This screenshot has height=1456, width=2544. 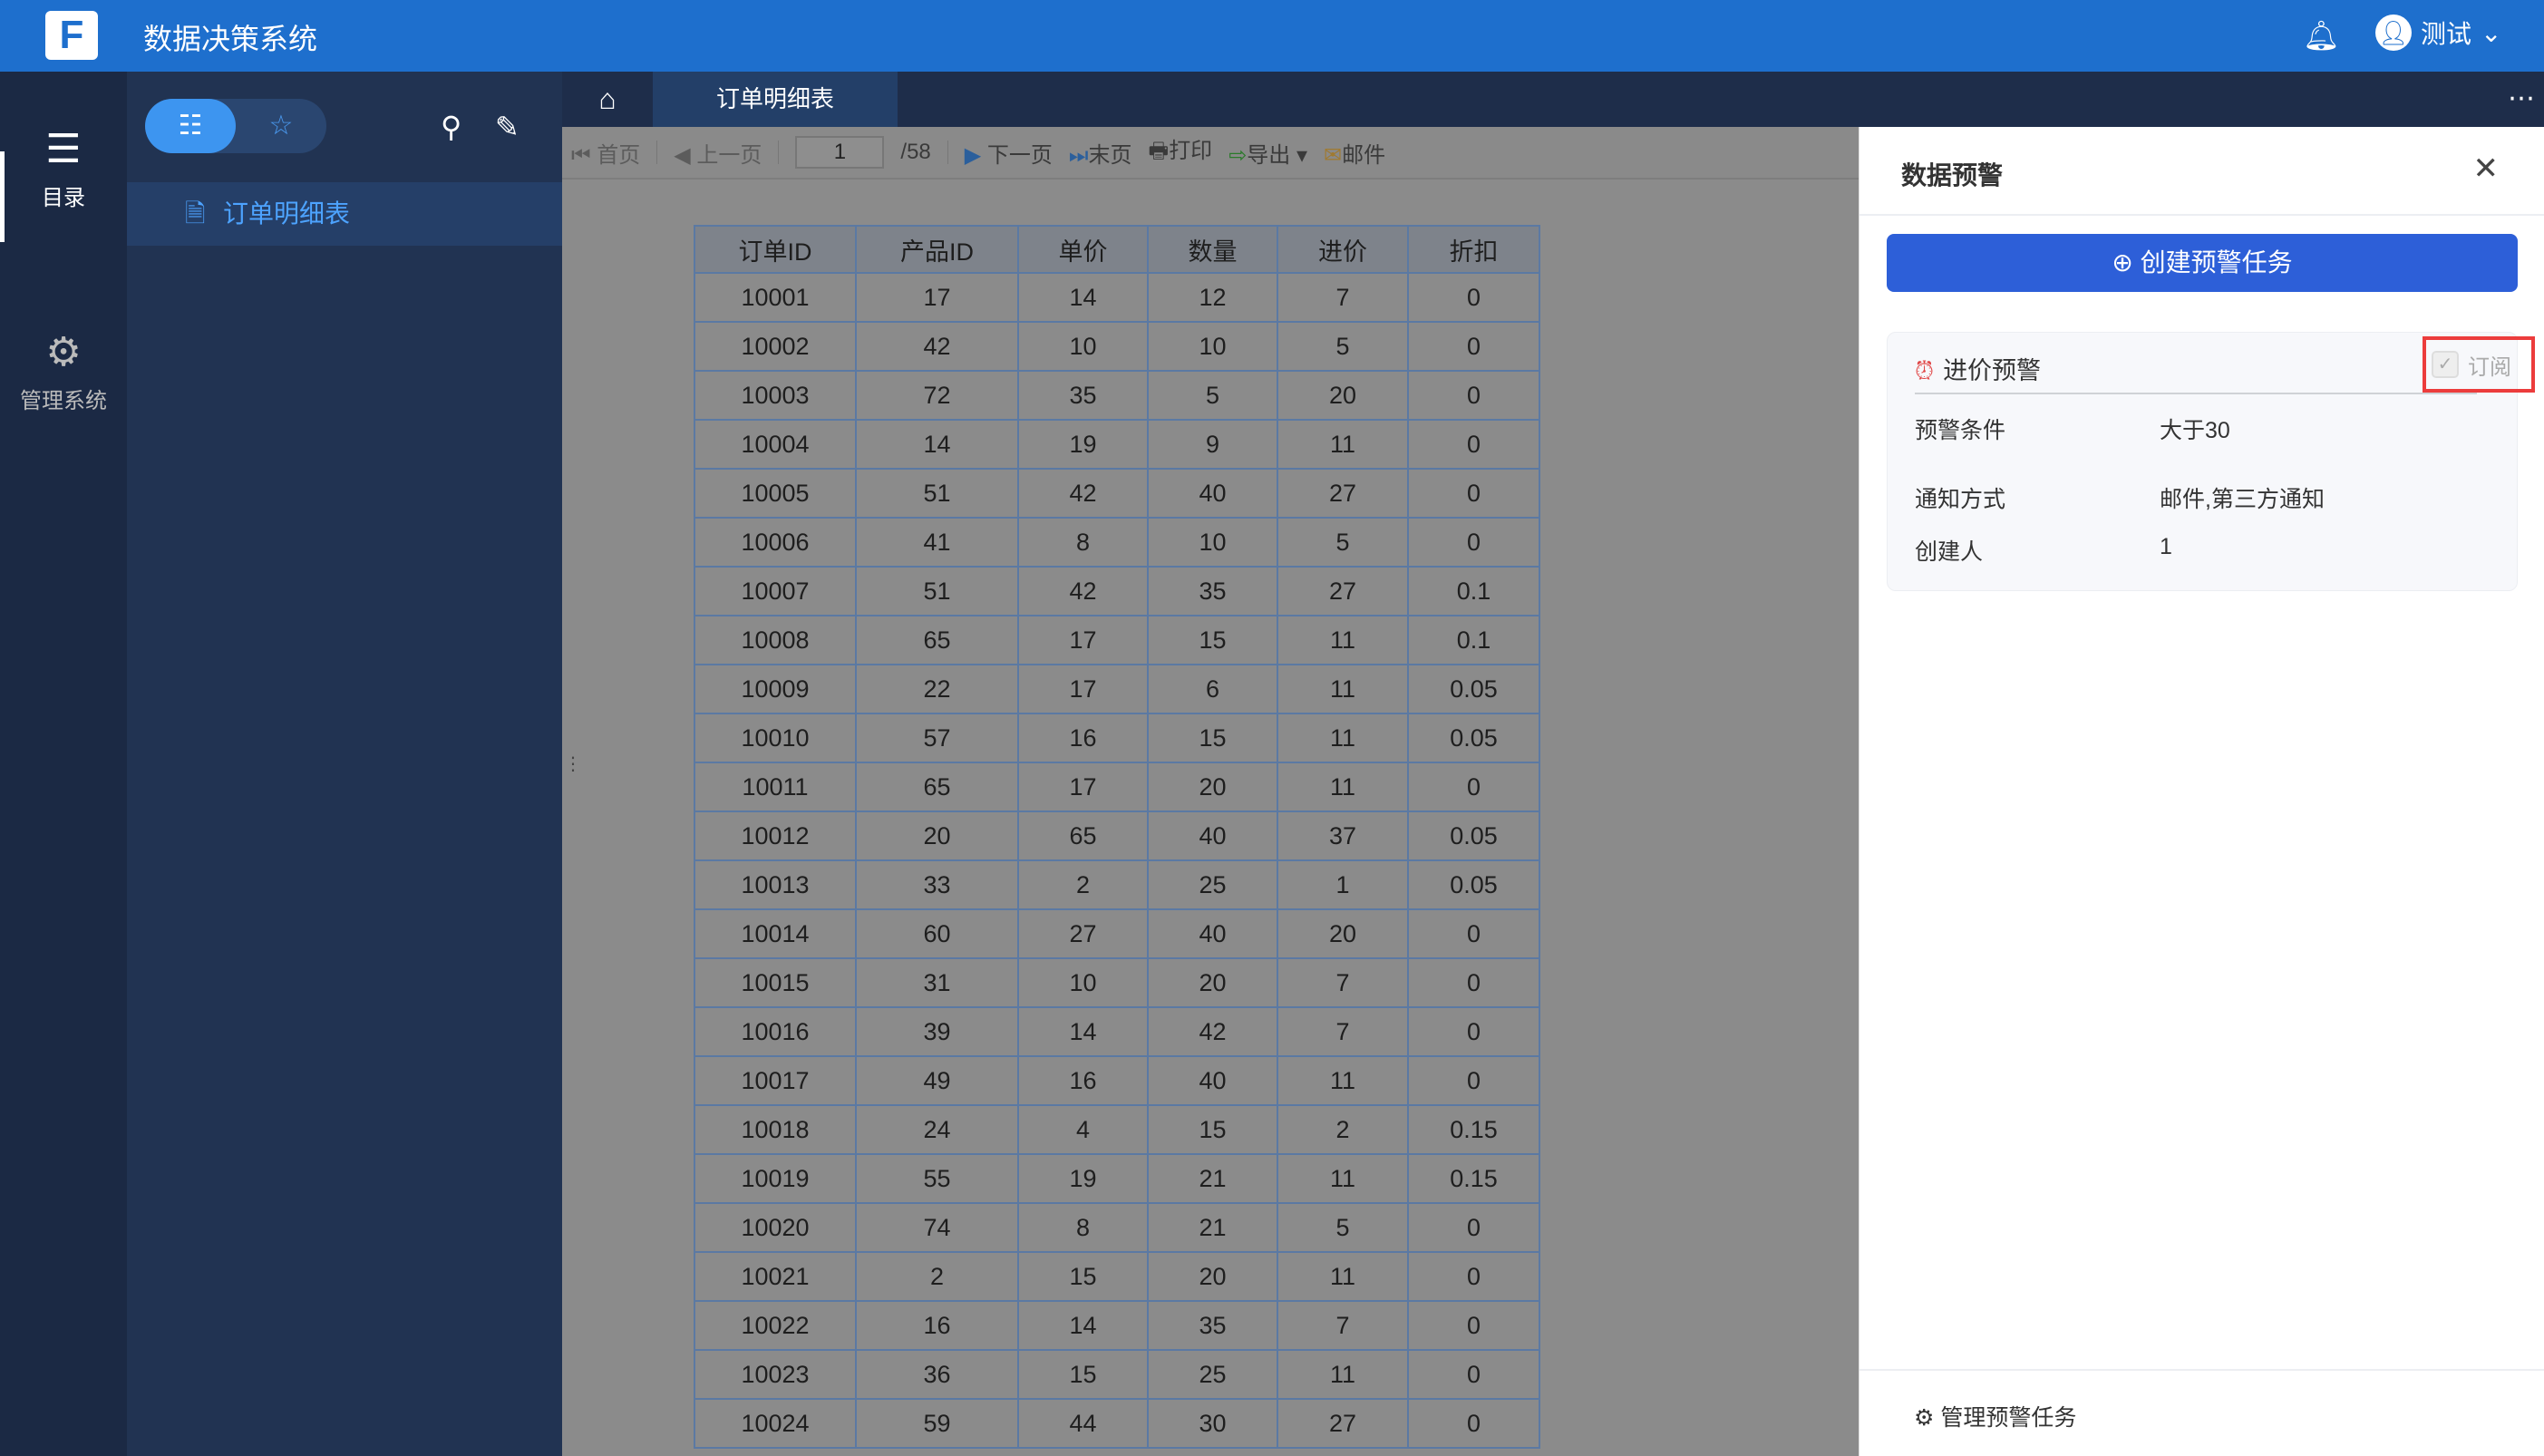 What do you see at coordinates (937, 1178) in the screenshot?
I see `table-cell: 55` at bounding box center [937, 1178].